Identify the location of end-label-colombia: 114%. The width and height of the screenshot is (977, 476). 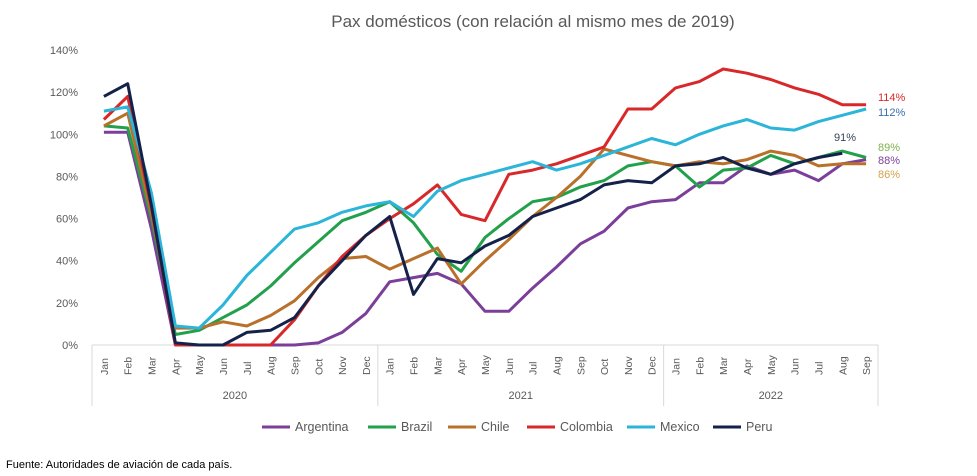
(892, 98).